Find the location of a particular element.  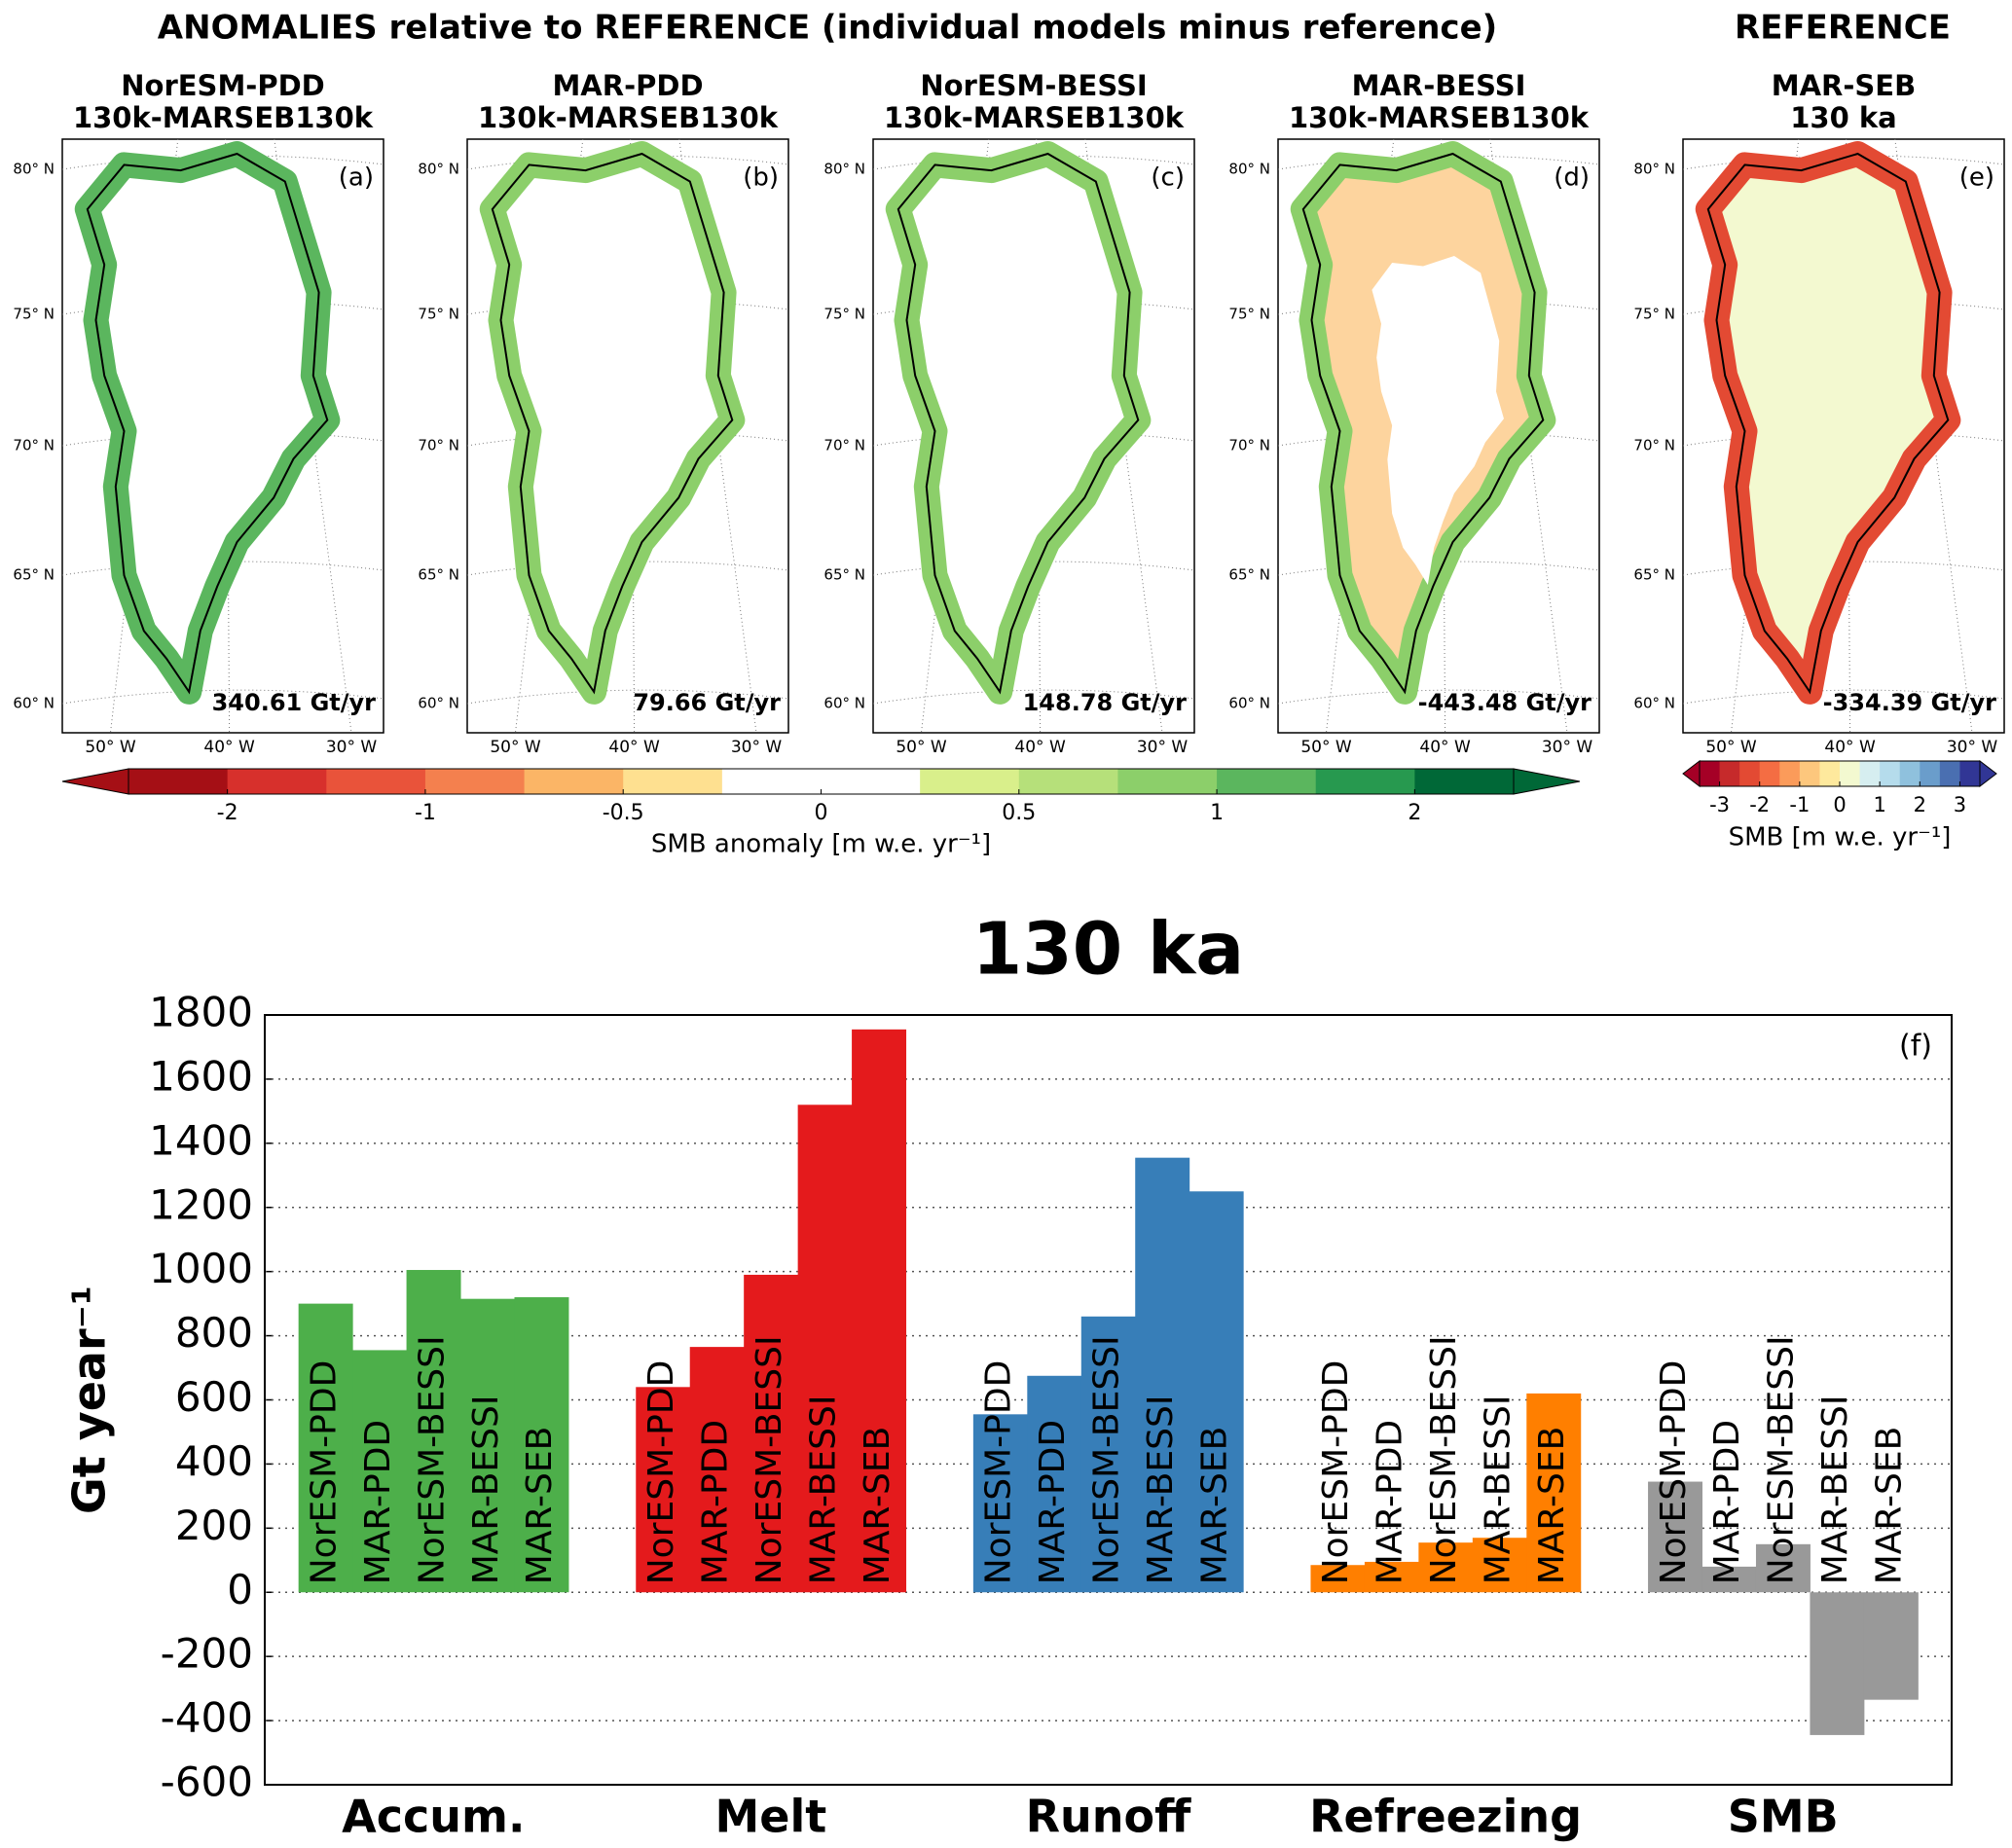

map-title: MAR-BESSI is located at coordinates (1439, 85).